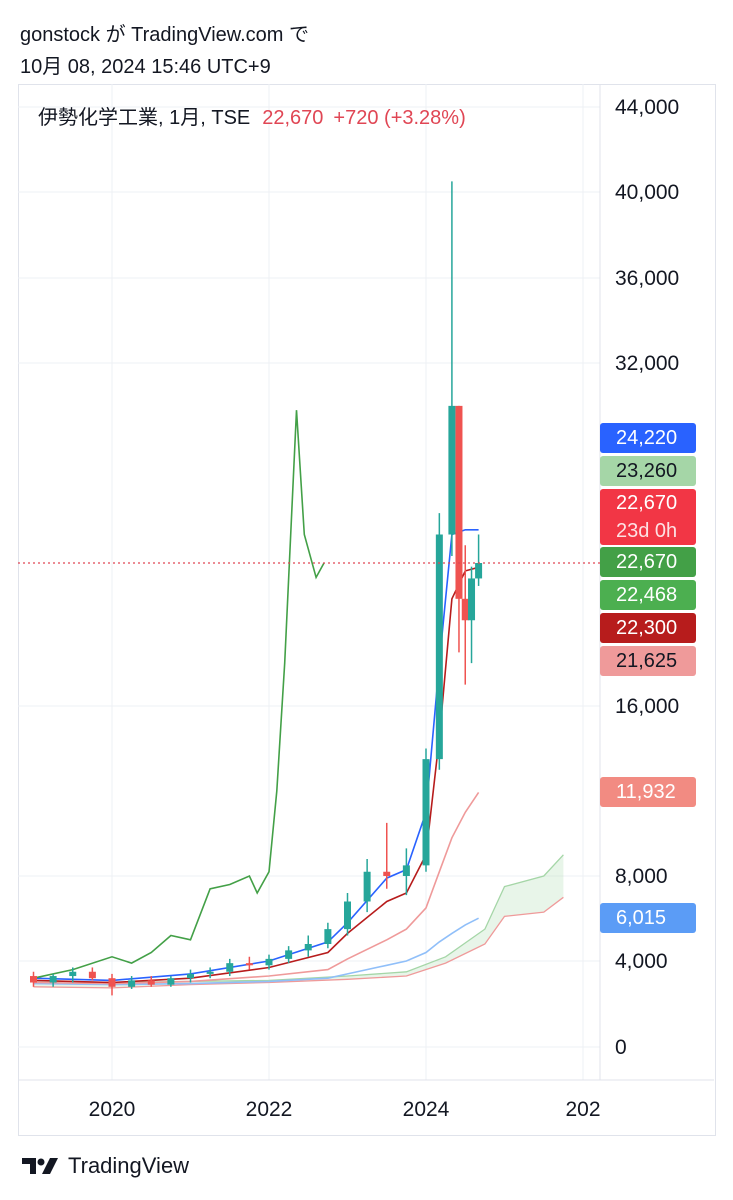  What do you see at coordinates (647, 363) in the screenshot?
I see `y-tick-label: 32,000` at bounding box center [647, 363].